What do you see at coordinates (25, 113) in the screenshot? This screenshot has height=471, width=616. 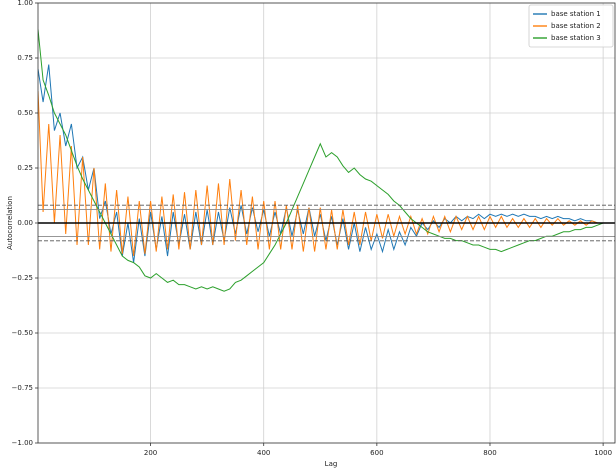 I see `y-tick-label: 0.50` at bounding box center [25, 113].